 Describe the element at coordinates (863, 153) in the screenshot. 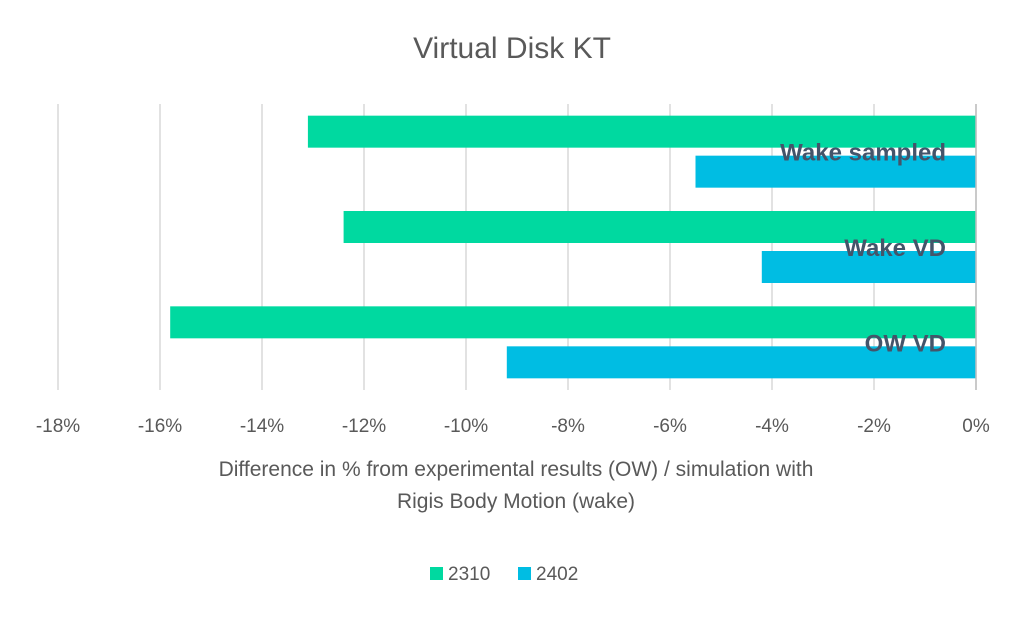

I see `category-label: Wake sampled` at that location.